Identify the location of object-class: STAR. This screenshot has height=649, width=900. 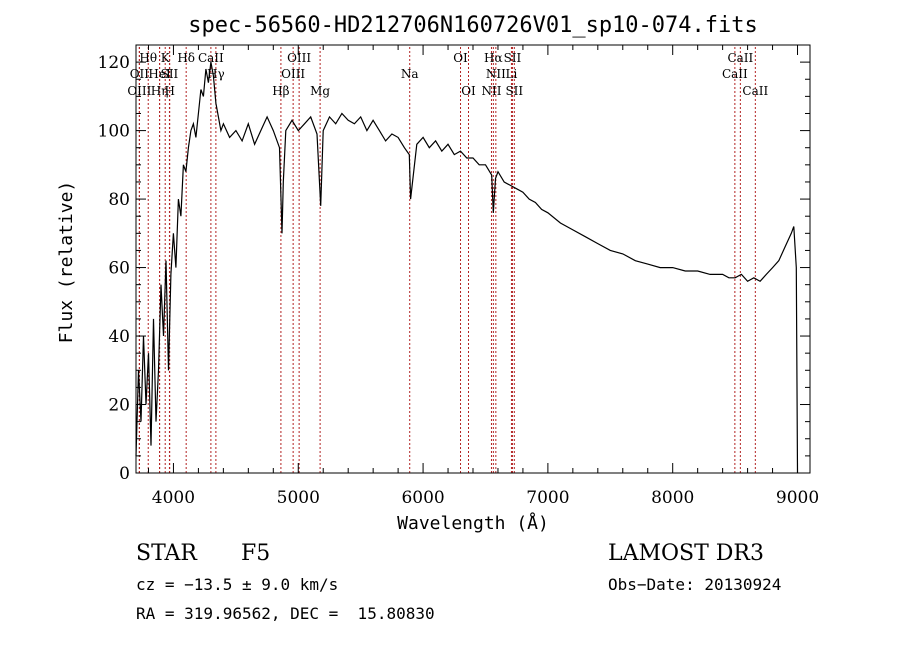
(167, 553).